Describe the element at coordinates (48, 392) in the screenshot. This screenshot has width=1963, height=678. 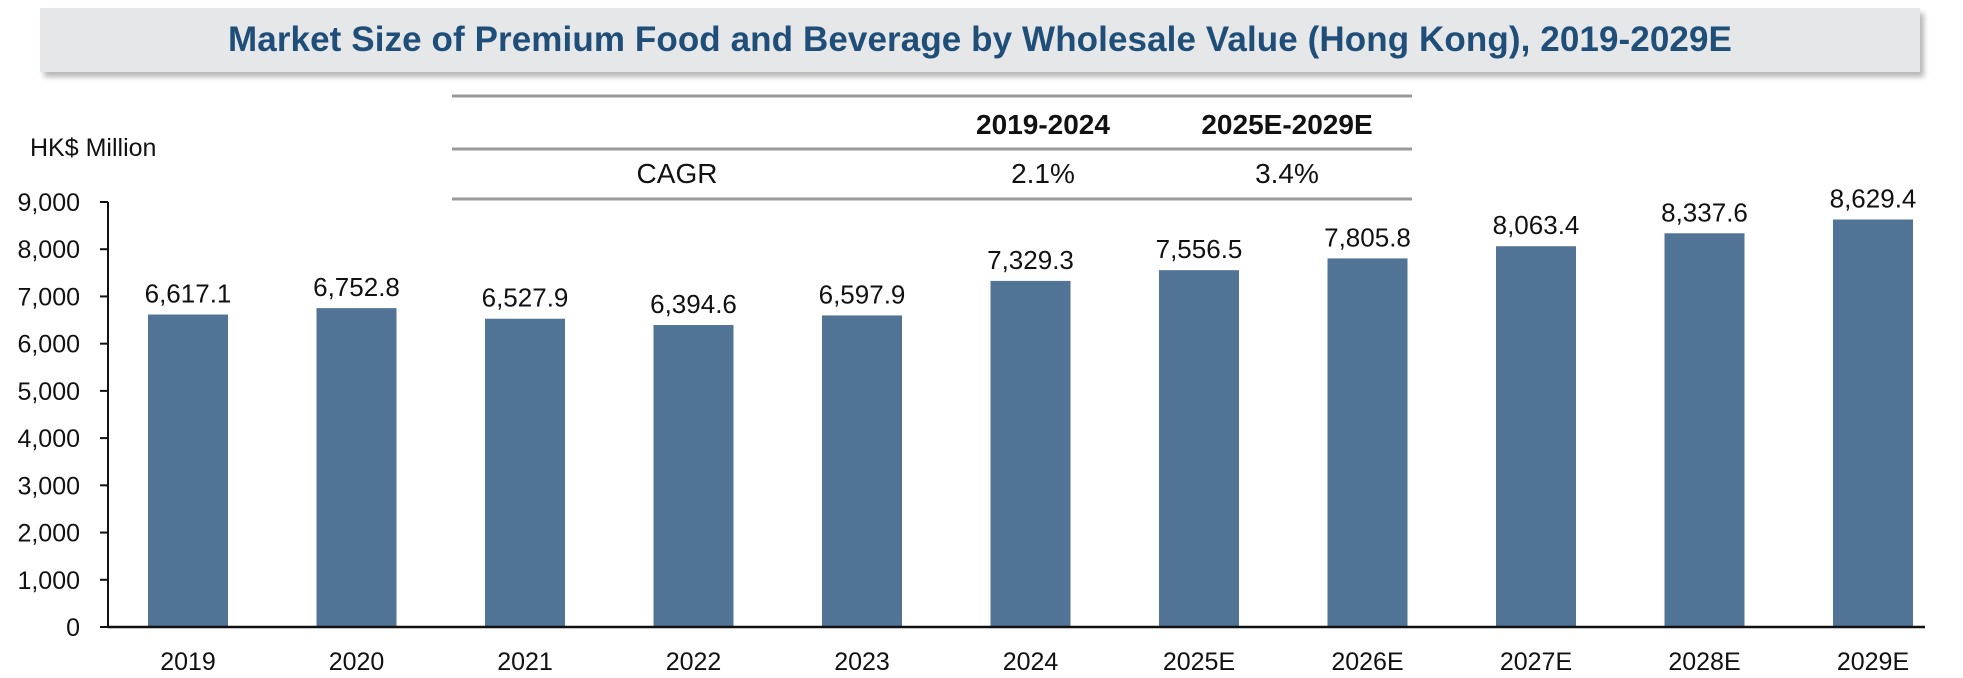
I see `y-tick-label: 5,000` at that location.